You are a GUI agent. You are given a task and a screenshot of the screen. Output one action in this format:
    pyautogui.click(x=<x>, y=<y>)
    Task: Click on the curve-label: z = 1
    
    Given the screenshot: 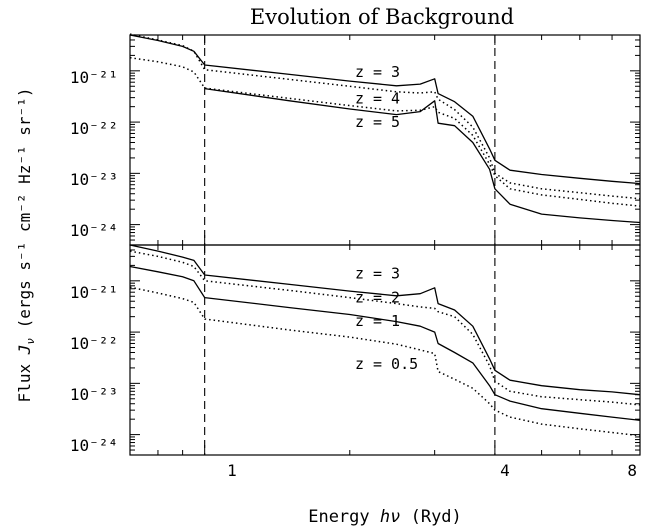 What is the action you would take?
    pyautogui.click(x=377, y=321)
    